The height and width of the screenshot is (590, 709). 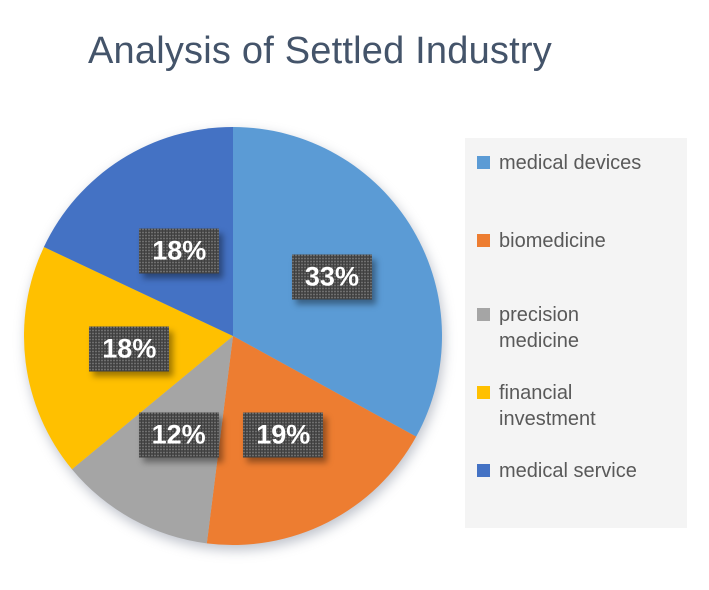 I want to click on legend-item: biomedicine, so click(x=541, y=241).